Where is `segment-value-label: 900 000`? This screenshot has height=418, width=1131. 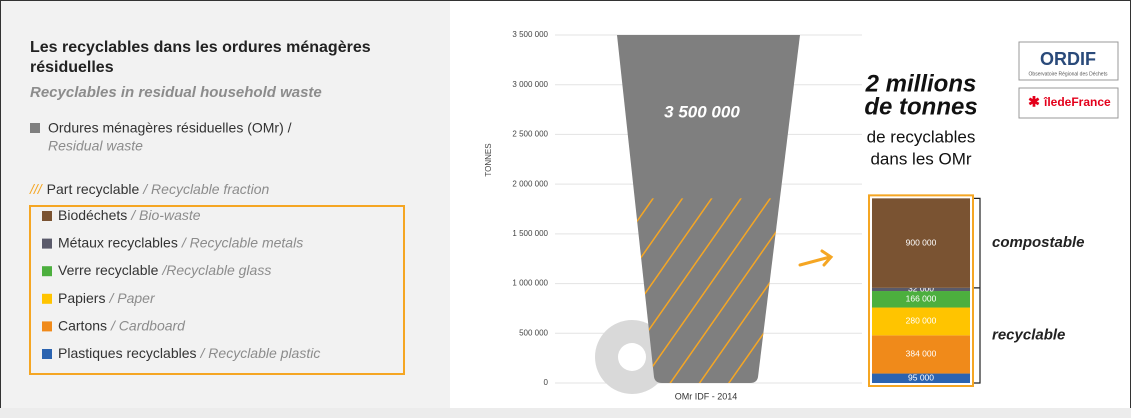
segment-value-label: 900 000 is located at coordinates (921, 242).